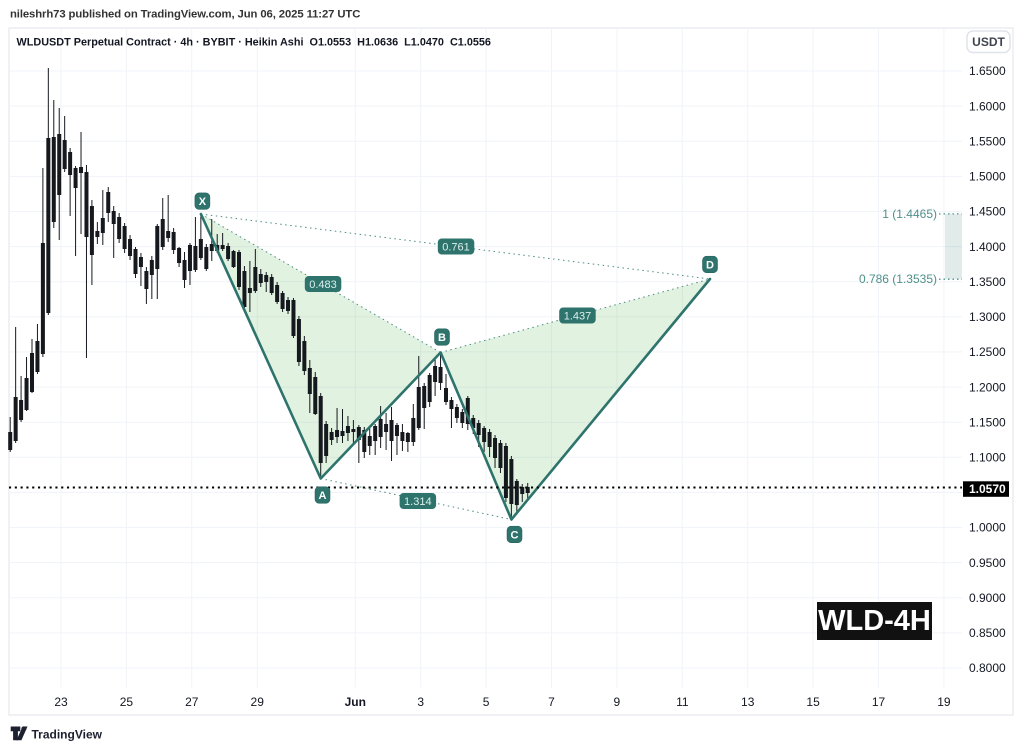 The height and width of the screenshot is (750, 1024). What do you see at coordinates (987, 633) in the screenshot?
I see `svg-text: 0.8500` at bounding box center [987, 633].